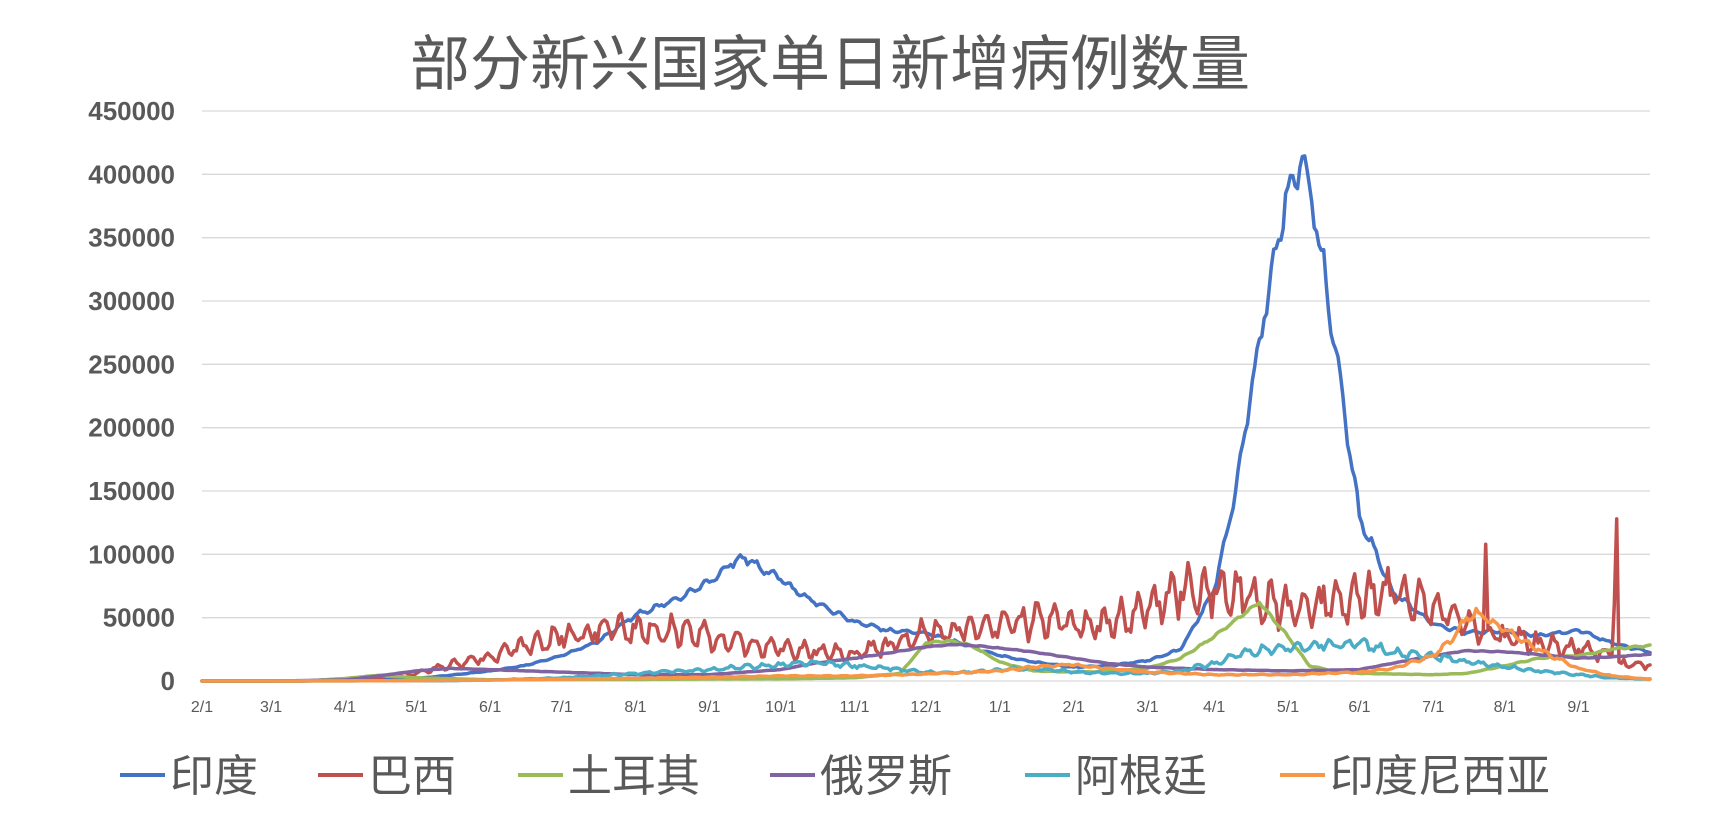 Image resolution: width=1718 pixels, height=814 pixels. Describe the element at coordinates (925, 707) in the screenshot. I see `x-tick-label: 12/1` at that location.